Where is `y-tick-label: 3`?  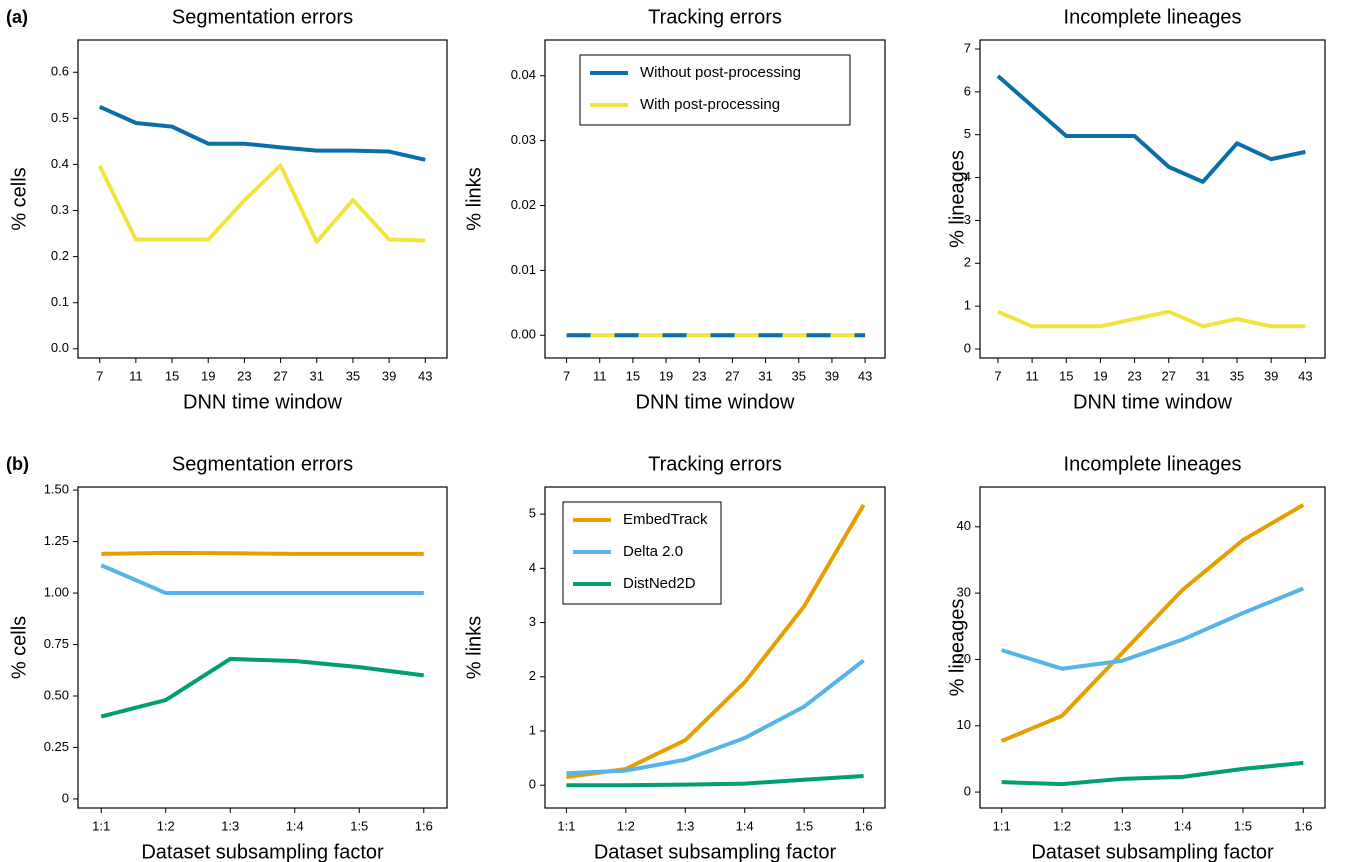
y-tick-label: 3 is located at coordinates (967, 219).